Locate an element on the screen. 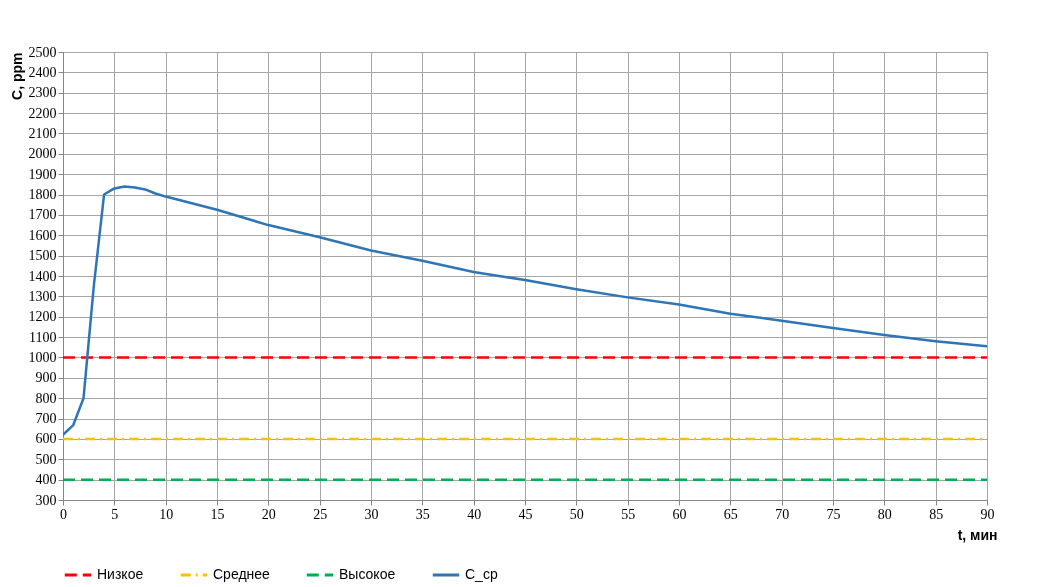 The image size is (1046, 587). x-tick-label: 15 is located at coordinates (217, 514).